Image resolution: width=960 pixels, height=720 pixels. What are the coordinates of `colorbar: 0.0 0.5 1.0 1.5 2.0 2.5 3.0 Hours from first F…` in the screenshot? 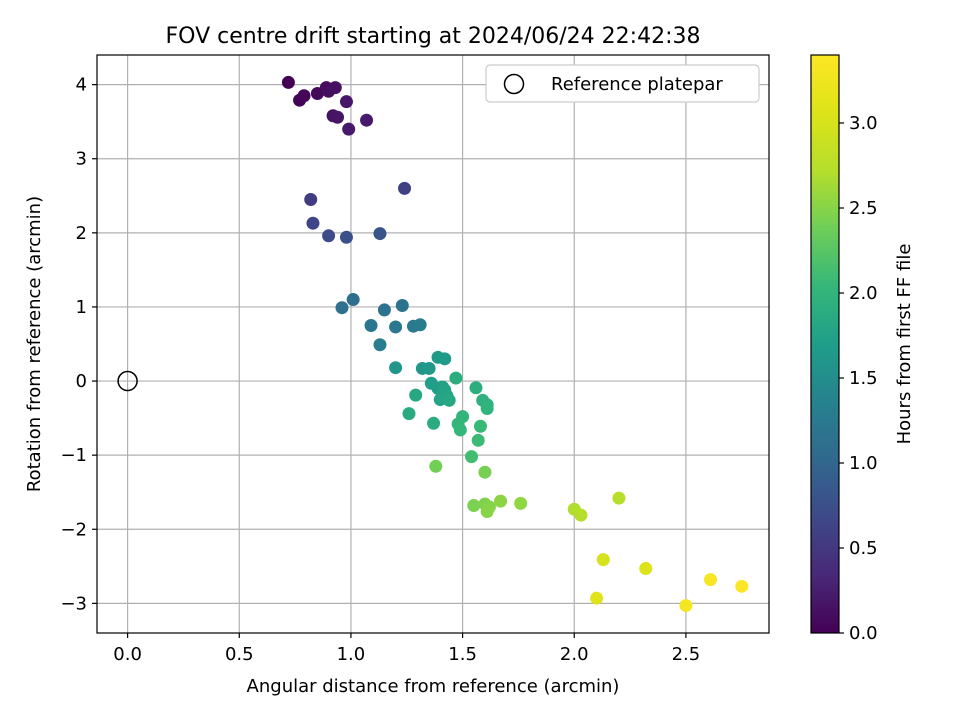 It's located at (862, 349).